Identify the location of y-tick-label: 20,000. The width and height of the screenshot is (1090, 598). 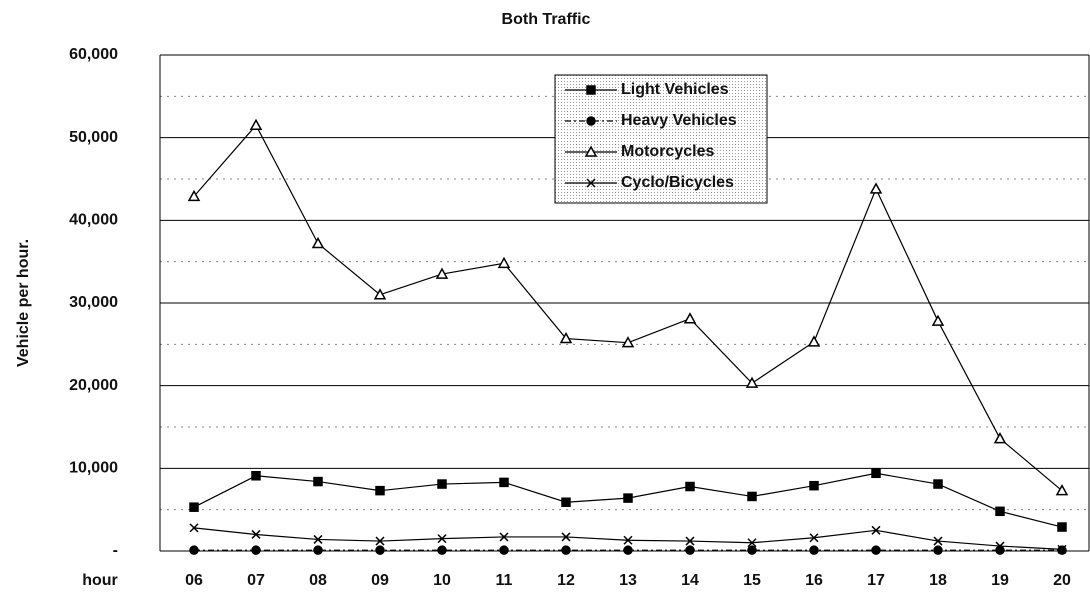
(93, 385).